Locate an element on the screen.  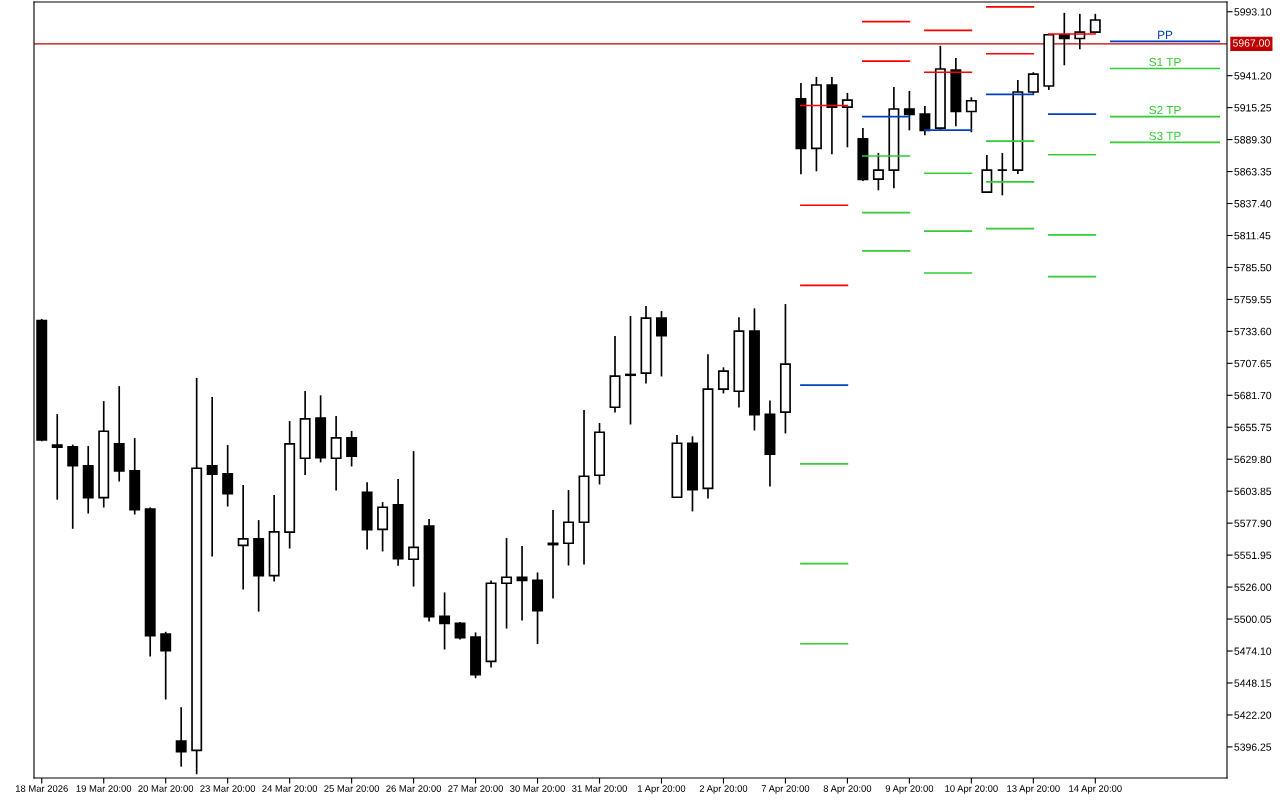
y-tick-label: 5448.15 is located at coordinates (1253, 683).